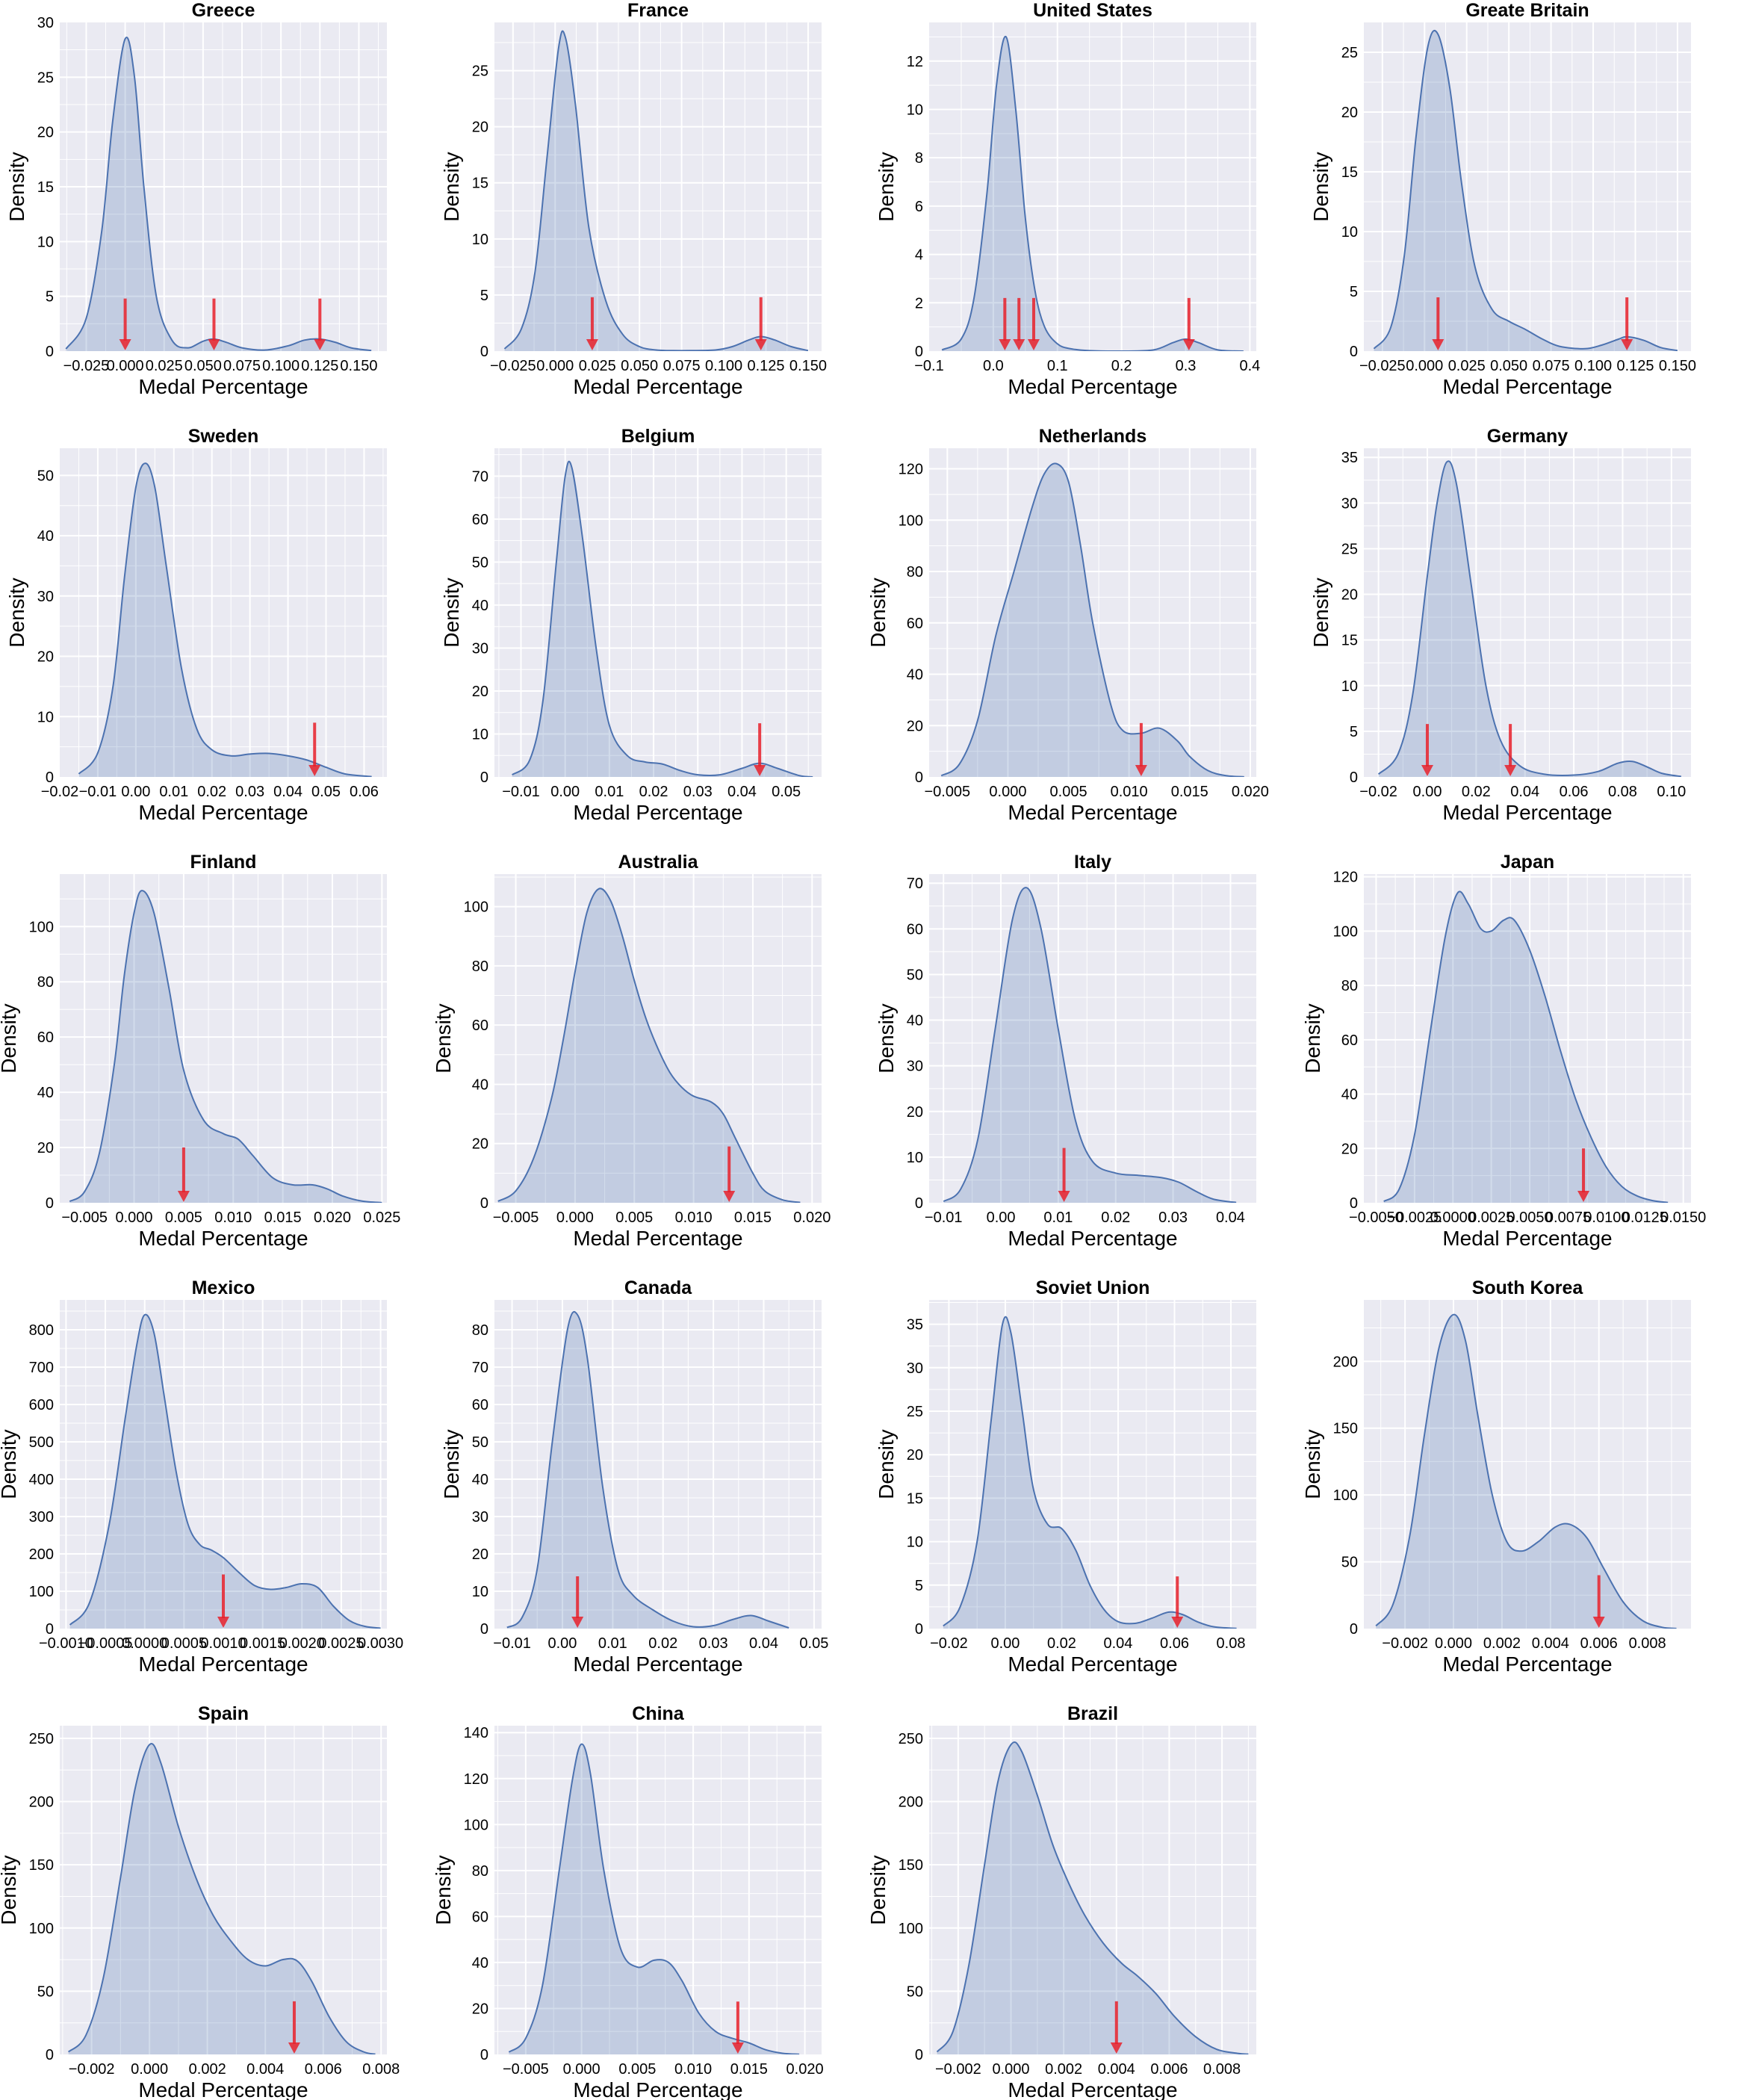 The width and height of the screenshot is (1747, 2100). What do you see at coordinates (183, 1217) in the screenshot?
I see `x-tick-label: 0.005` at bounding box center [183, 1217].